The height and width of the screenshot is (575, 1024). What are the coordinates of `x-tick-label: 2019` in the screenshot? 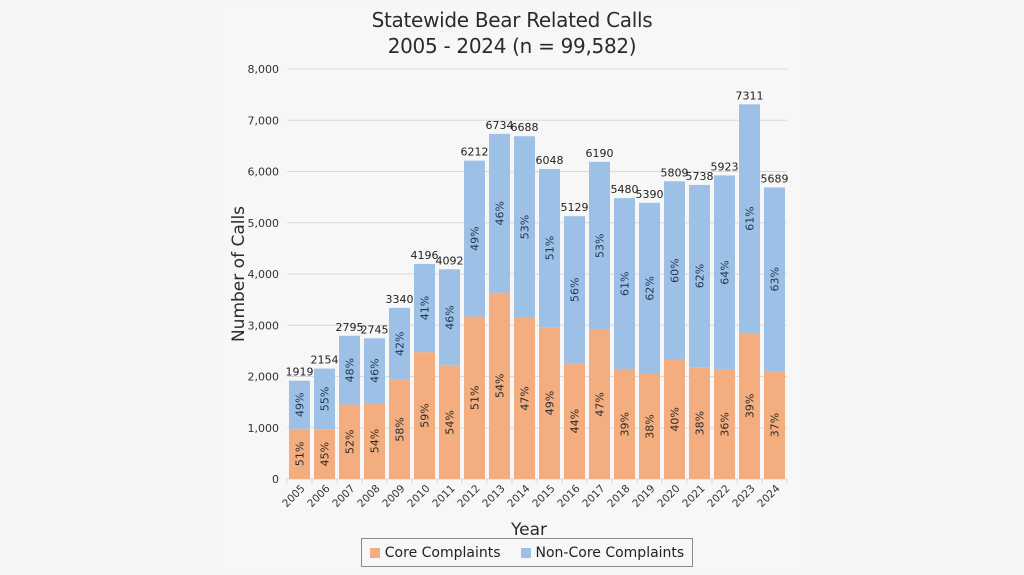 It's located at (643, 496).